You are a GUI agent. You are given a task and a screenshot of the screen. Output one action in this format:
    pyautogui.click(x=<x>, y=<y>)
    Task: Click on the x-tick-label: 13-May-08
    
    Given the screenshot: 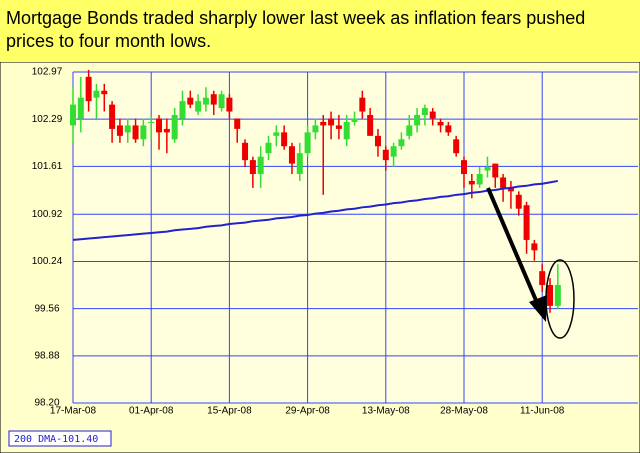 What is the action you would take?
    pyautogui.click(x=386, y=411)
    